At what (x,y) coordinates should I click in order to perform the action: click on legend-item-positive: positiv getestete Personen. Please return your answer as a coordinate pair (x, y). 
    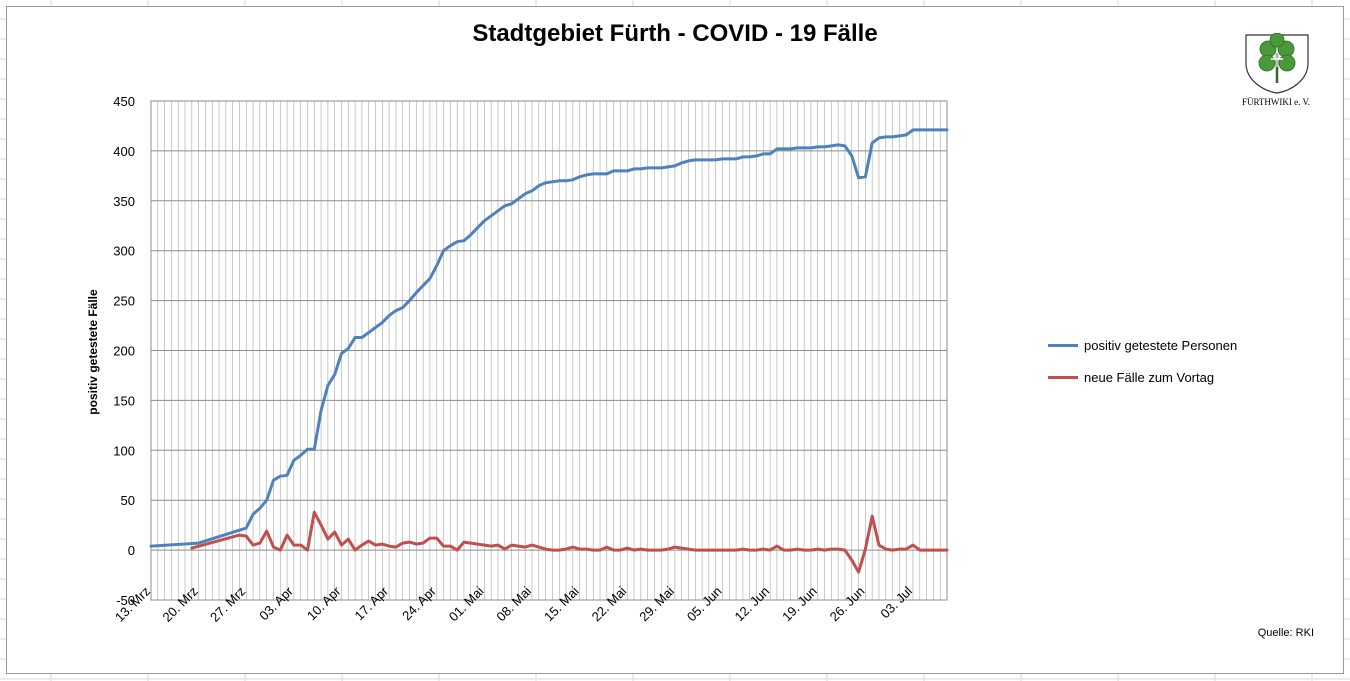
    Looking at the image, I should click on (1142, 345).